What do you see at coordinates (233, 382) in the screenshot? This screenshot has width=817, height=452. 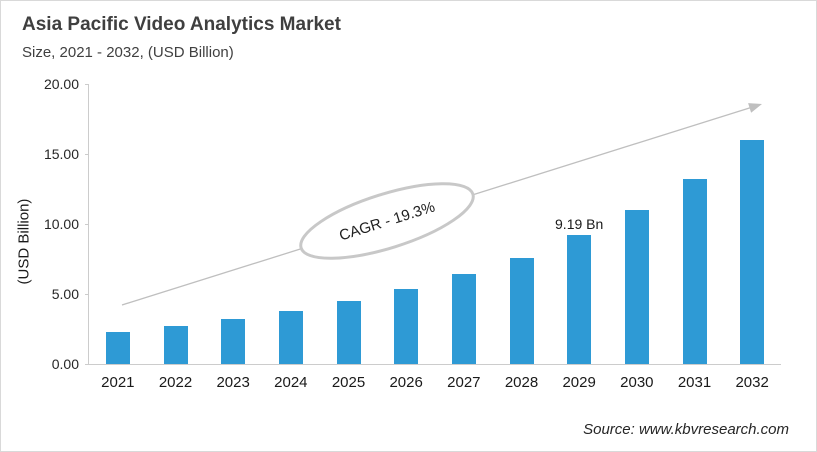 I see `x-axis-label: 2023` at bounding box center [233, 382].